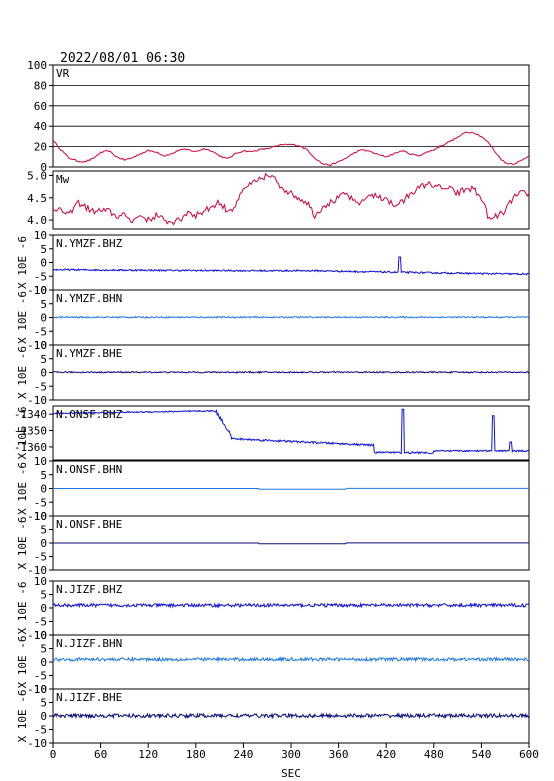 The height and width of the screenshot is (781, 554). Describe the element at coordinates (89, 353) in the screenshot. I see `trace-name-label: N.YMZF.BHE` at that location.